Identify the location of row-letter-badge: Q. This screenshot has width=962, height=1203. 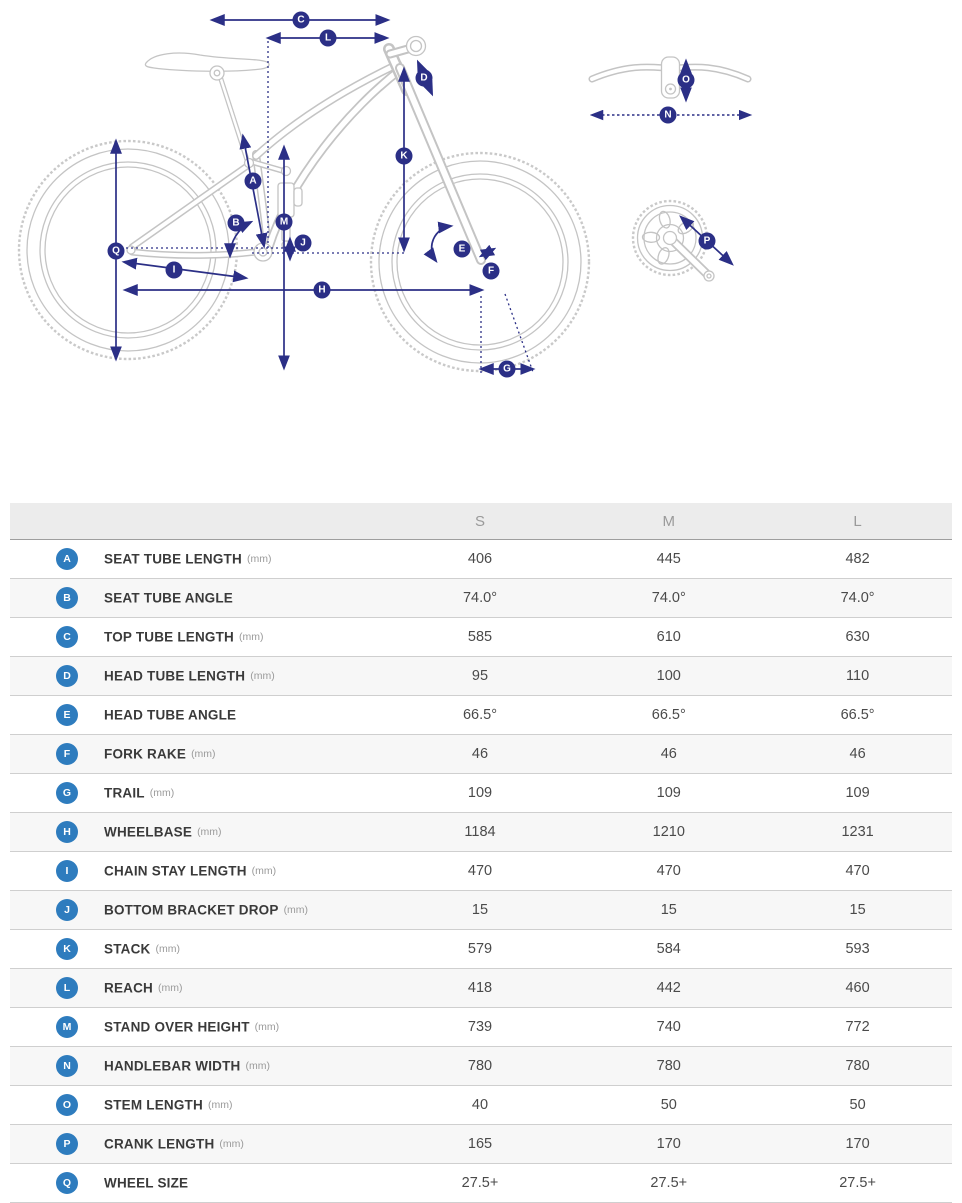
(67, 1183).